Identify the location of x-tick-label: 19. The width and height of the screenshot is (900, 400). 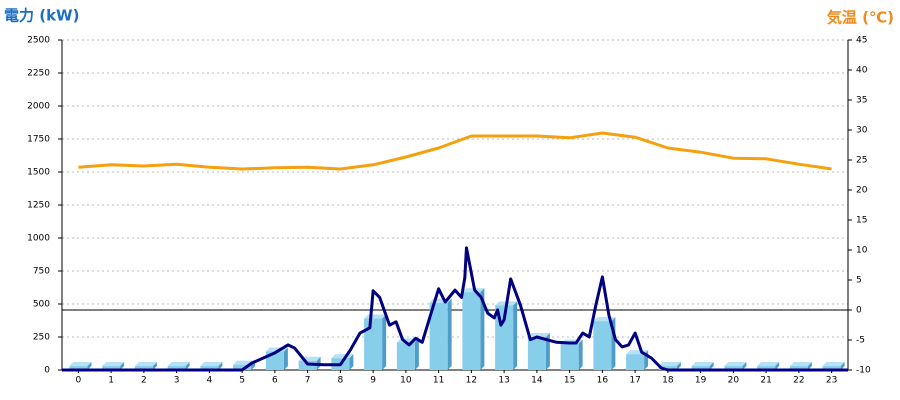
(701, 381).